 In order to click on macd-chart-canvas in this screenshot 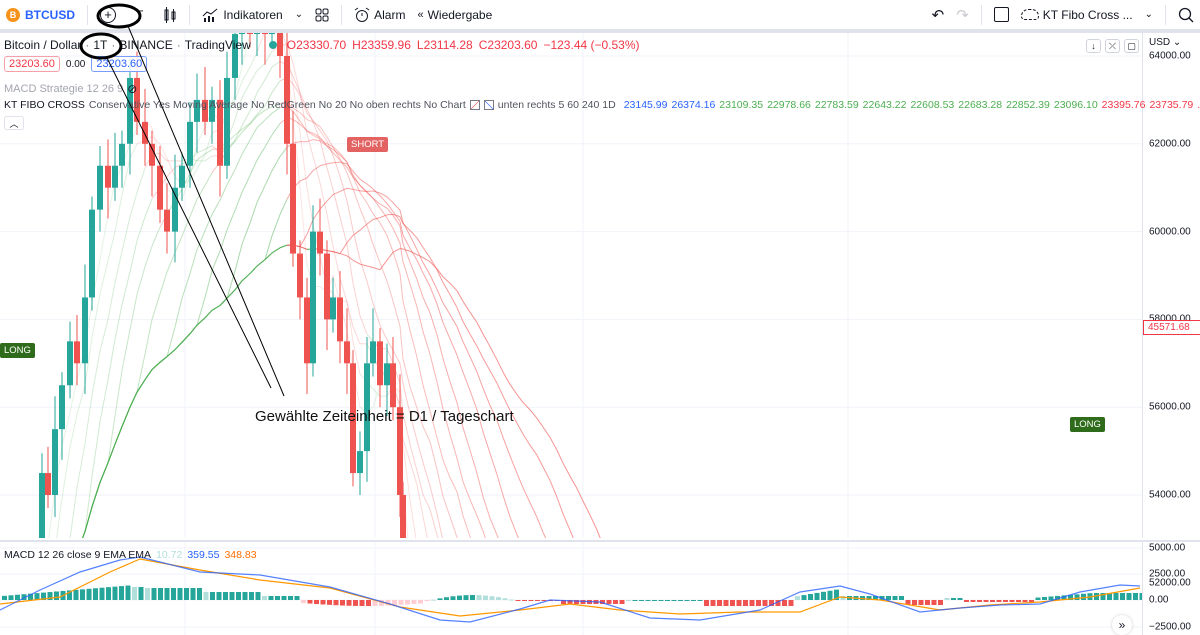, I will do `click(571, 588)`.